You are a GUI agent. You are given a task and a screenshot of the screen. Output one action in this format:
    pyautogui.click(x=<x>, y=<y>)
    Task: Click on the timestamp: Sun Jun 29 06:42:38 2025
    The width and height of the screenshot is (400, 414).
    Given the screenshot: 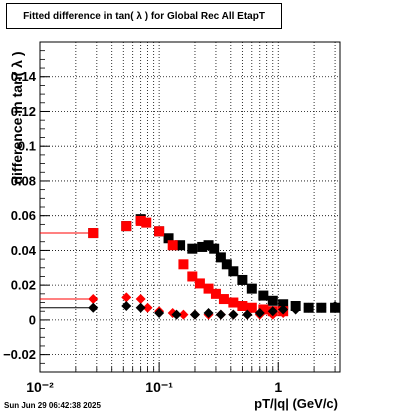 What is the action you would take?
    pyautogui.click(x=52, y=405)
    